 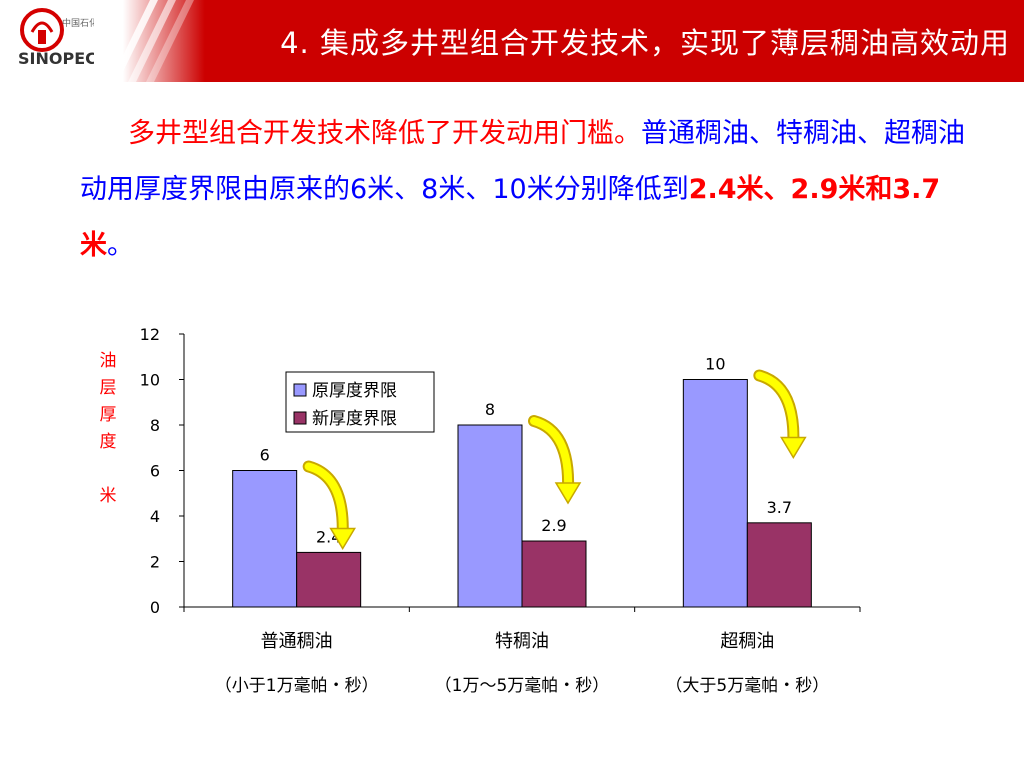 What do you see at coordinates (510, 217) in the screenshot?
I see `paragraph-part-3: 2.4米、2.9米和3.7米` at bounding box center [510, 217].